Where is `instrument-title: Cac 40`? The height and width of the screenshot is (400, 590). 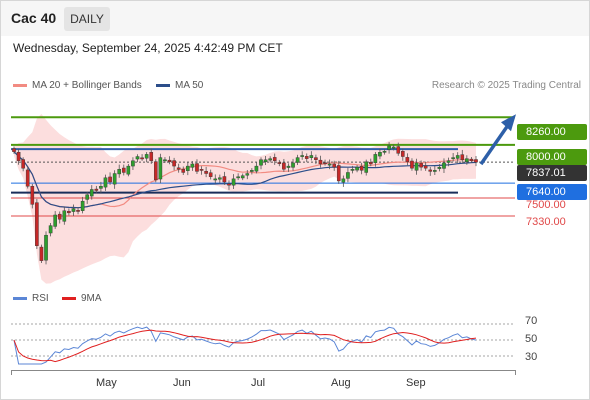
instrument-title: Cac 40 is located at coordinates (34, 18).